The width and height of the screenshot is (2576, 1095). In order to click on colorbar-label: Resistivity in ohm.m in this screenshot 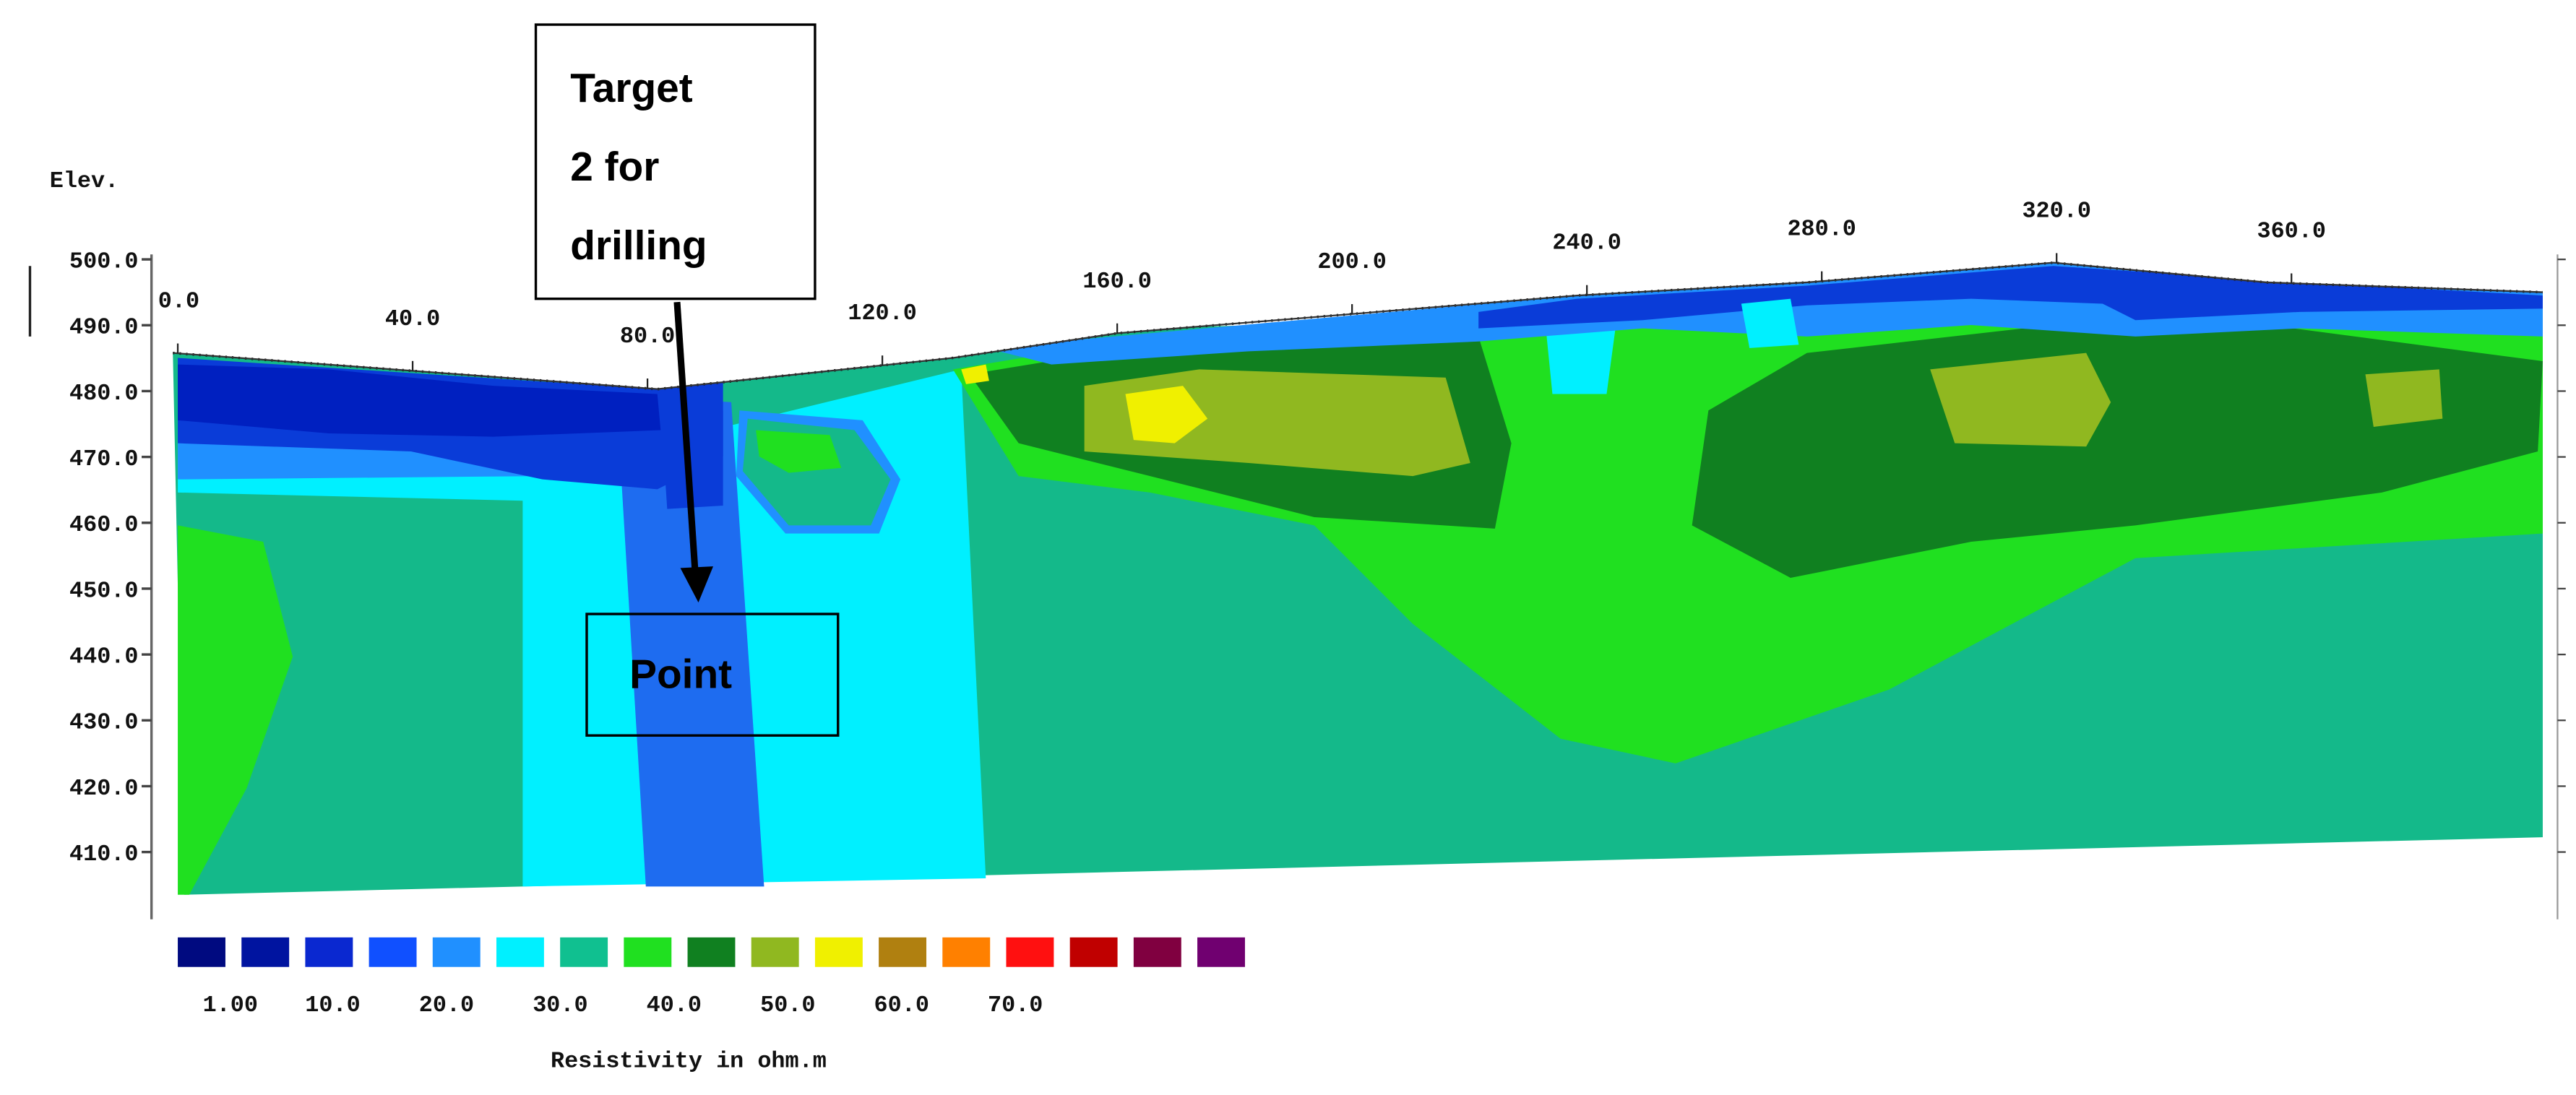, I will do `click(689, 1061)`.